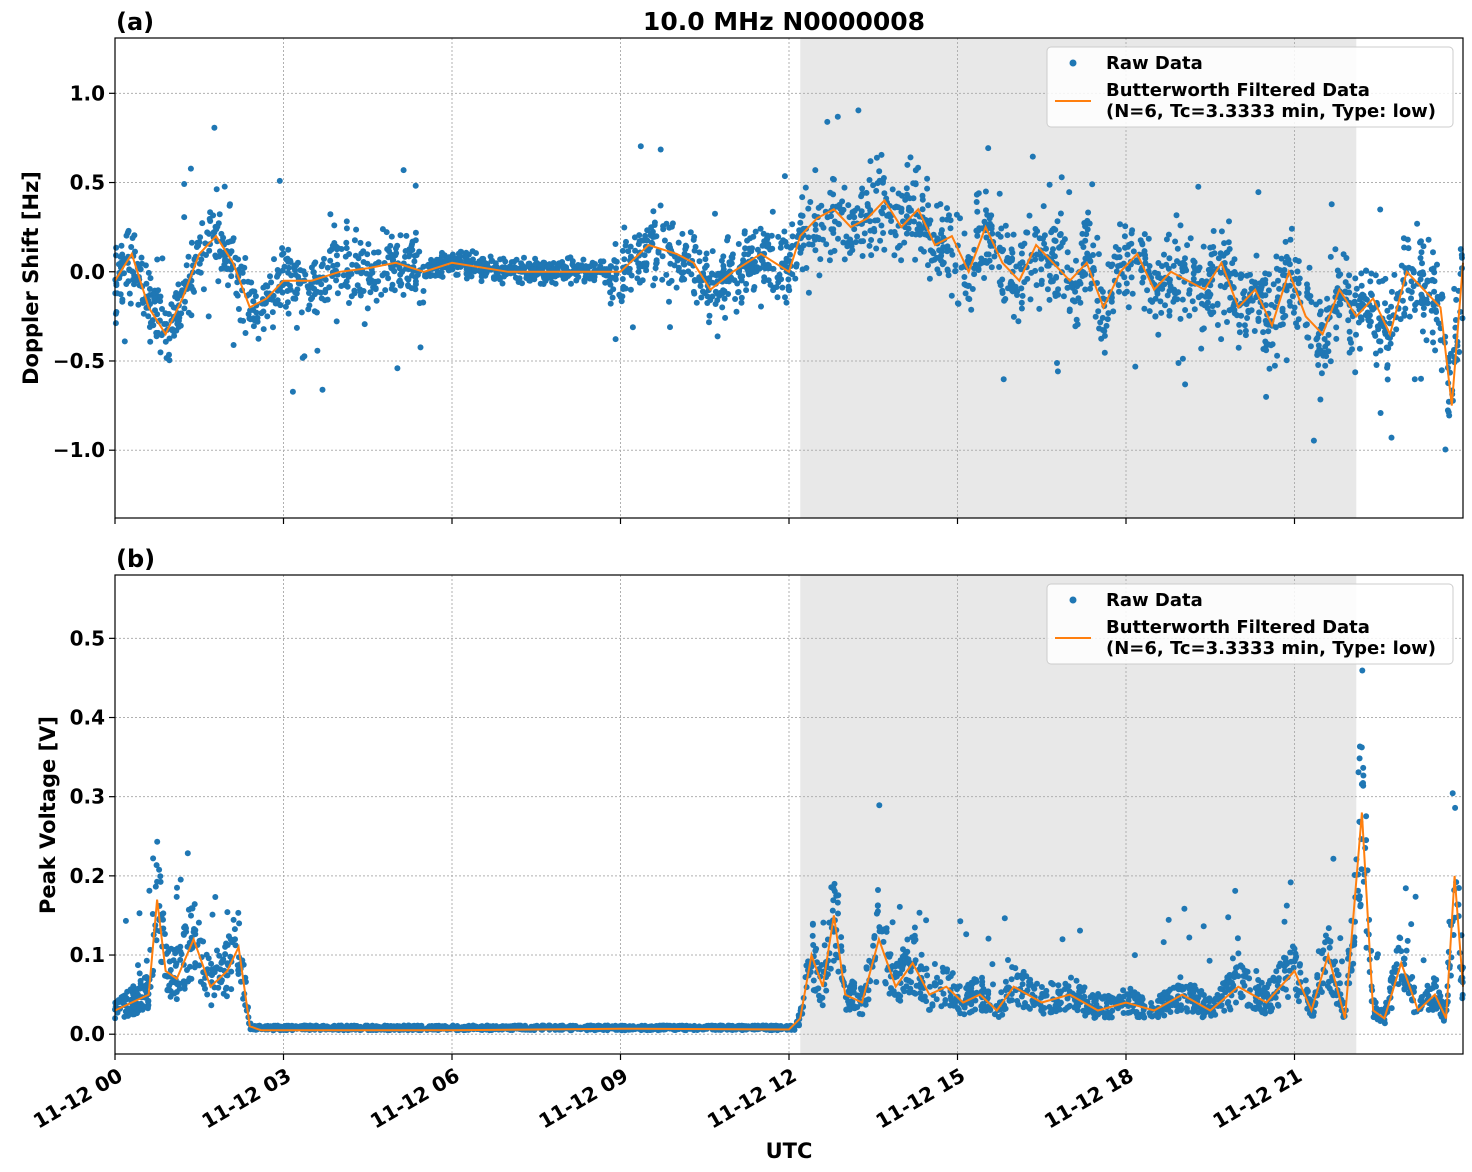 This screenshot has width=1472, height=1172. I want to click on panel-a-y-tick-label: 0.5, so click(87, 183).